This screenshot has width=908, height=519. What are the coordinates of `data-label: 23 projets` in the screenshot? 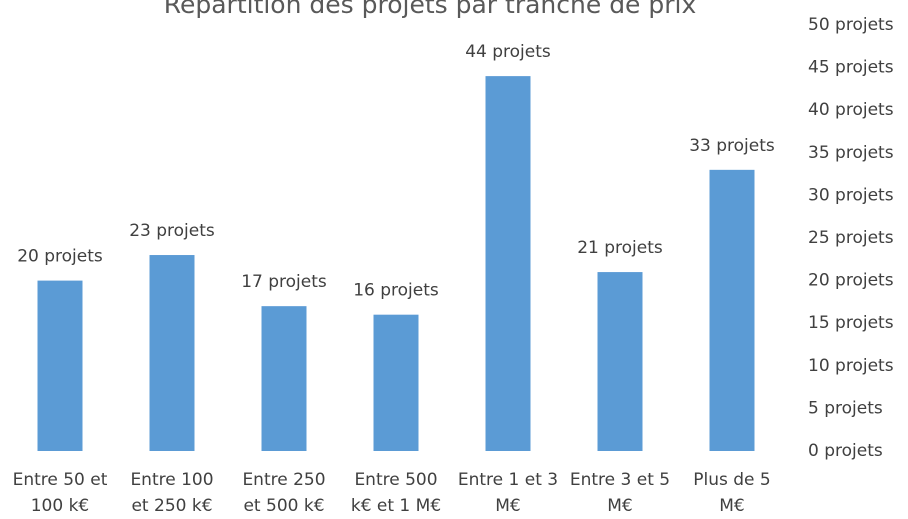 It's located at (172, 231).